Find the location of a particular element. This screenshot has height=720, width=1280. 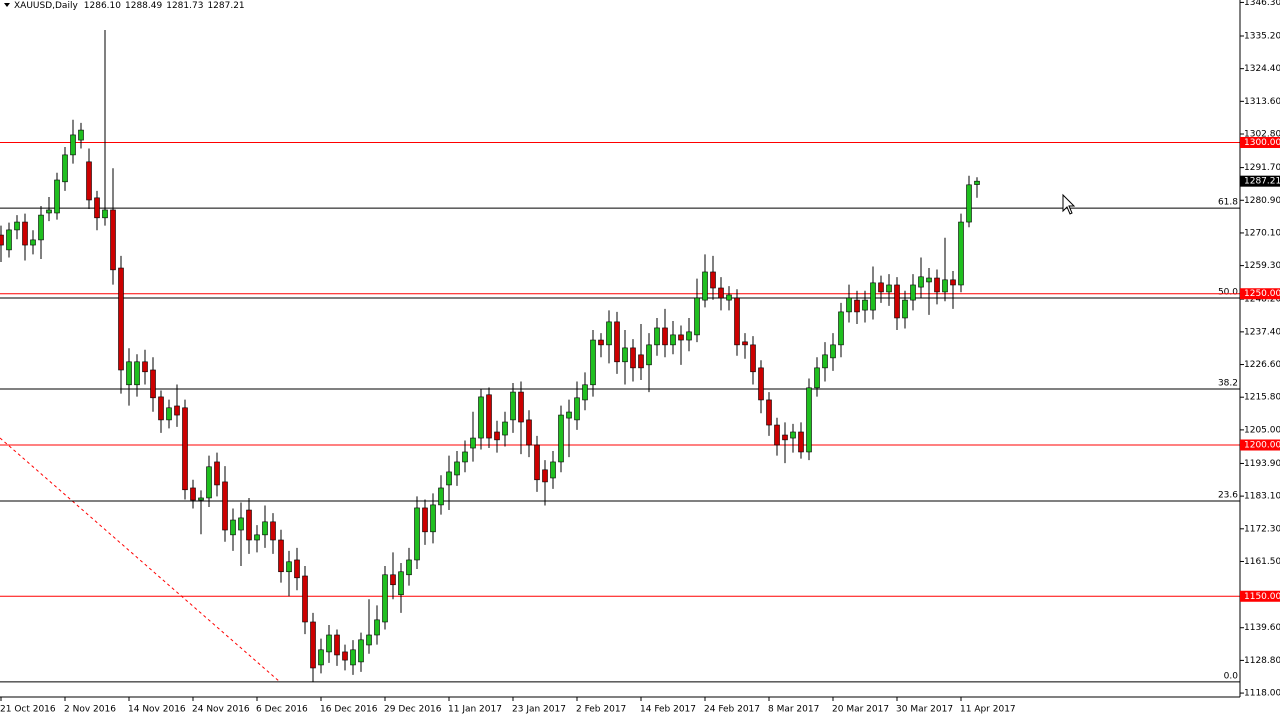

quote-high: 1288.49 is located at coordinates (143, 6).